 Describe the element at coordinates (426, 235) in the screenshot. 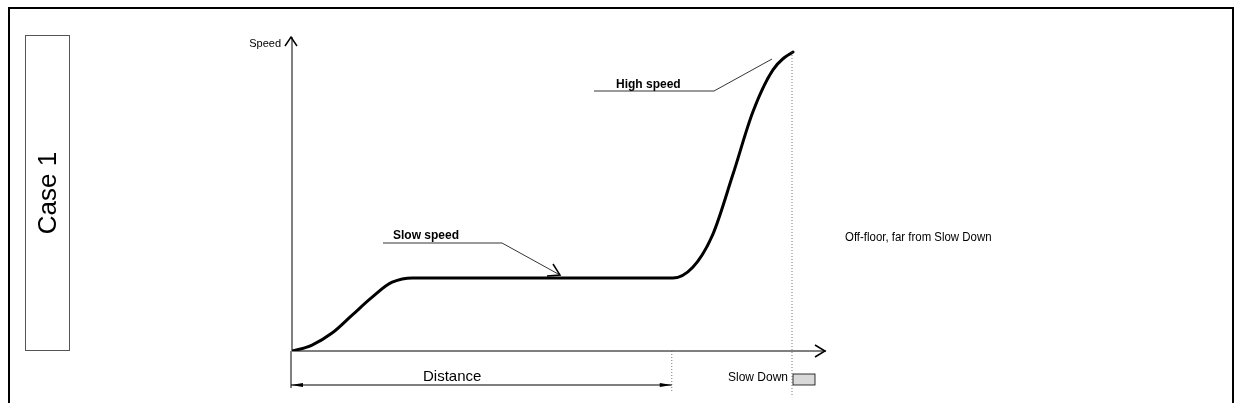

I see `annotation: Slow speed` at that location.